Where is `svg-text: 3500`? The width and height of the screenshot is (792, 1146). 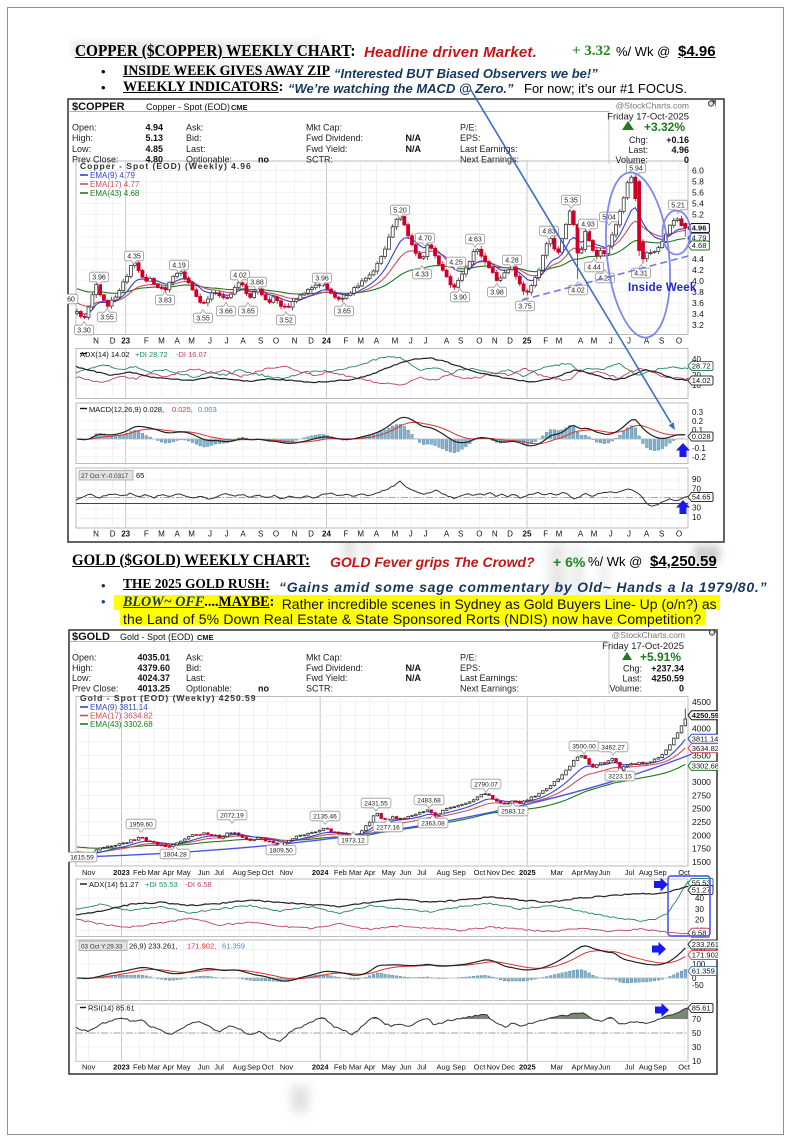 svg-text: 3500 is located at coordinates (701, 755).